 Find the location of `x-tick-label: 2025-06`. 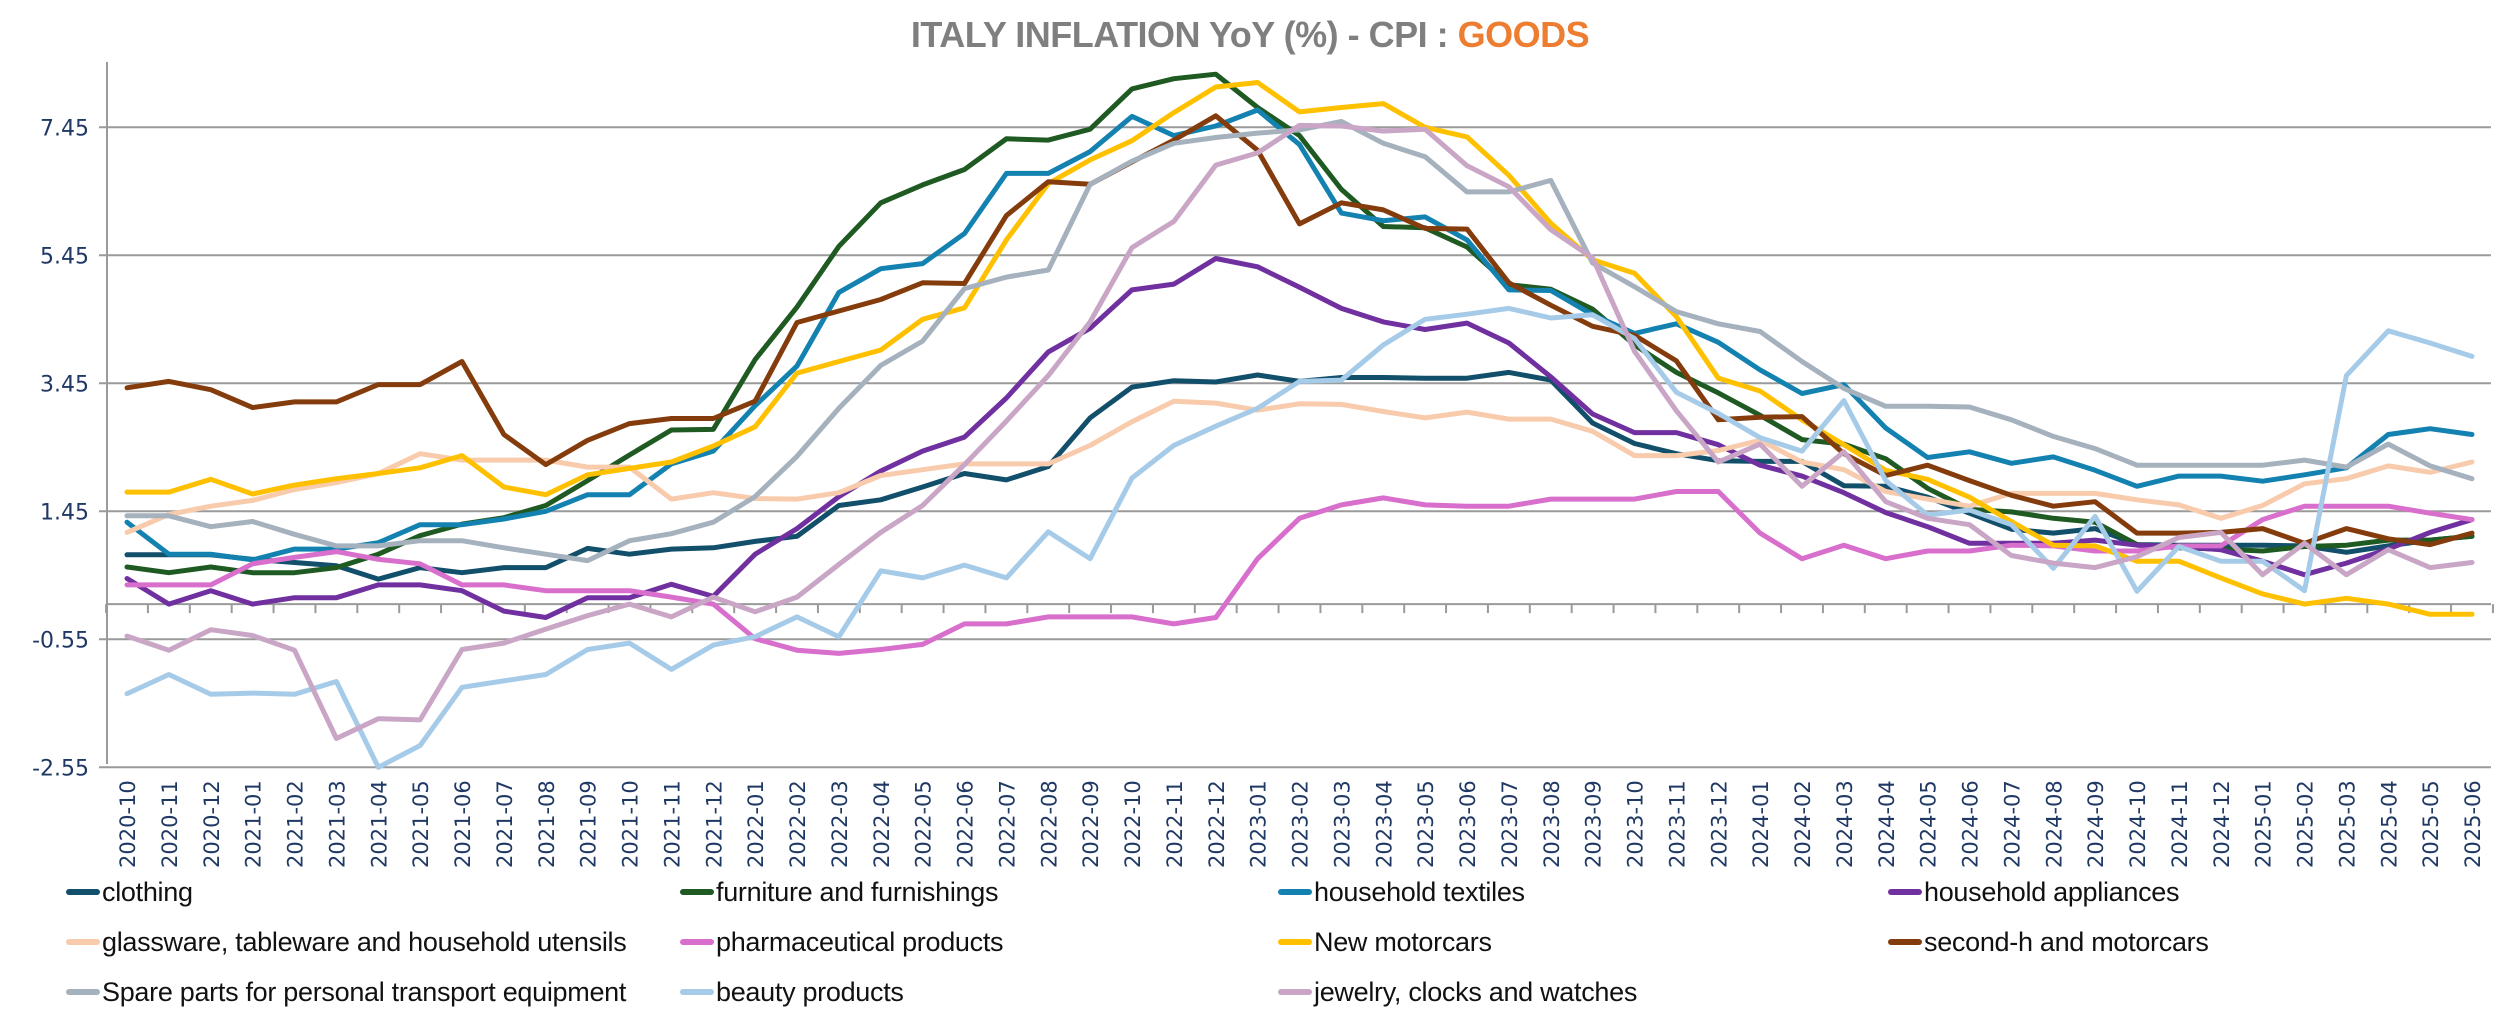

x-tick-label: 2025-06 is located at coordinates (2473, 824).